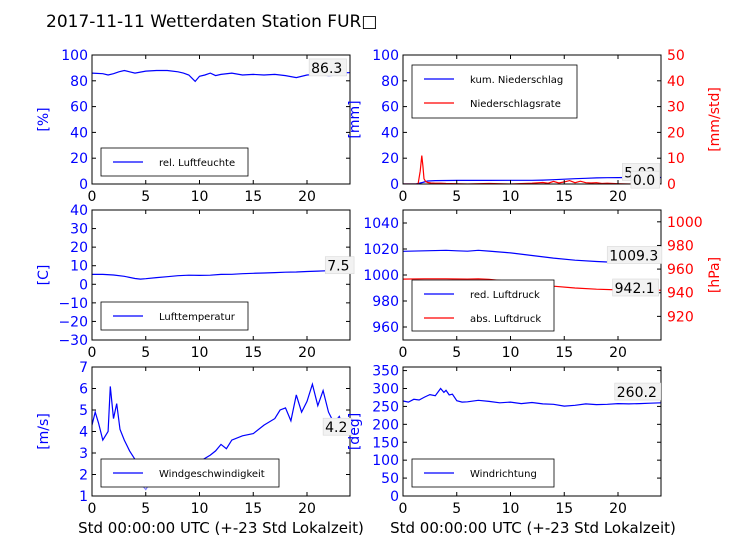 This screenshot has height=552, width=736. I want to click on y2-tick-label: 920, so click(680, 317).